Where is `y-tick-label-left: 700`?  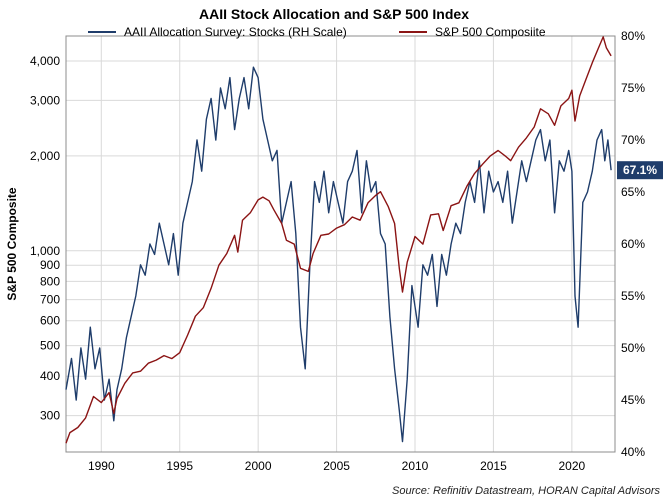
y-tick-label-left: 700 is located at coordinates (50, 300).